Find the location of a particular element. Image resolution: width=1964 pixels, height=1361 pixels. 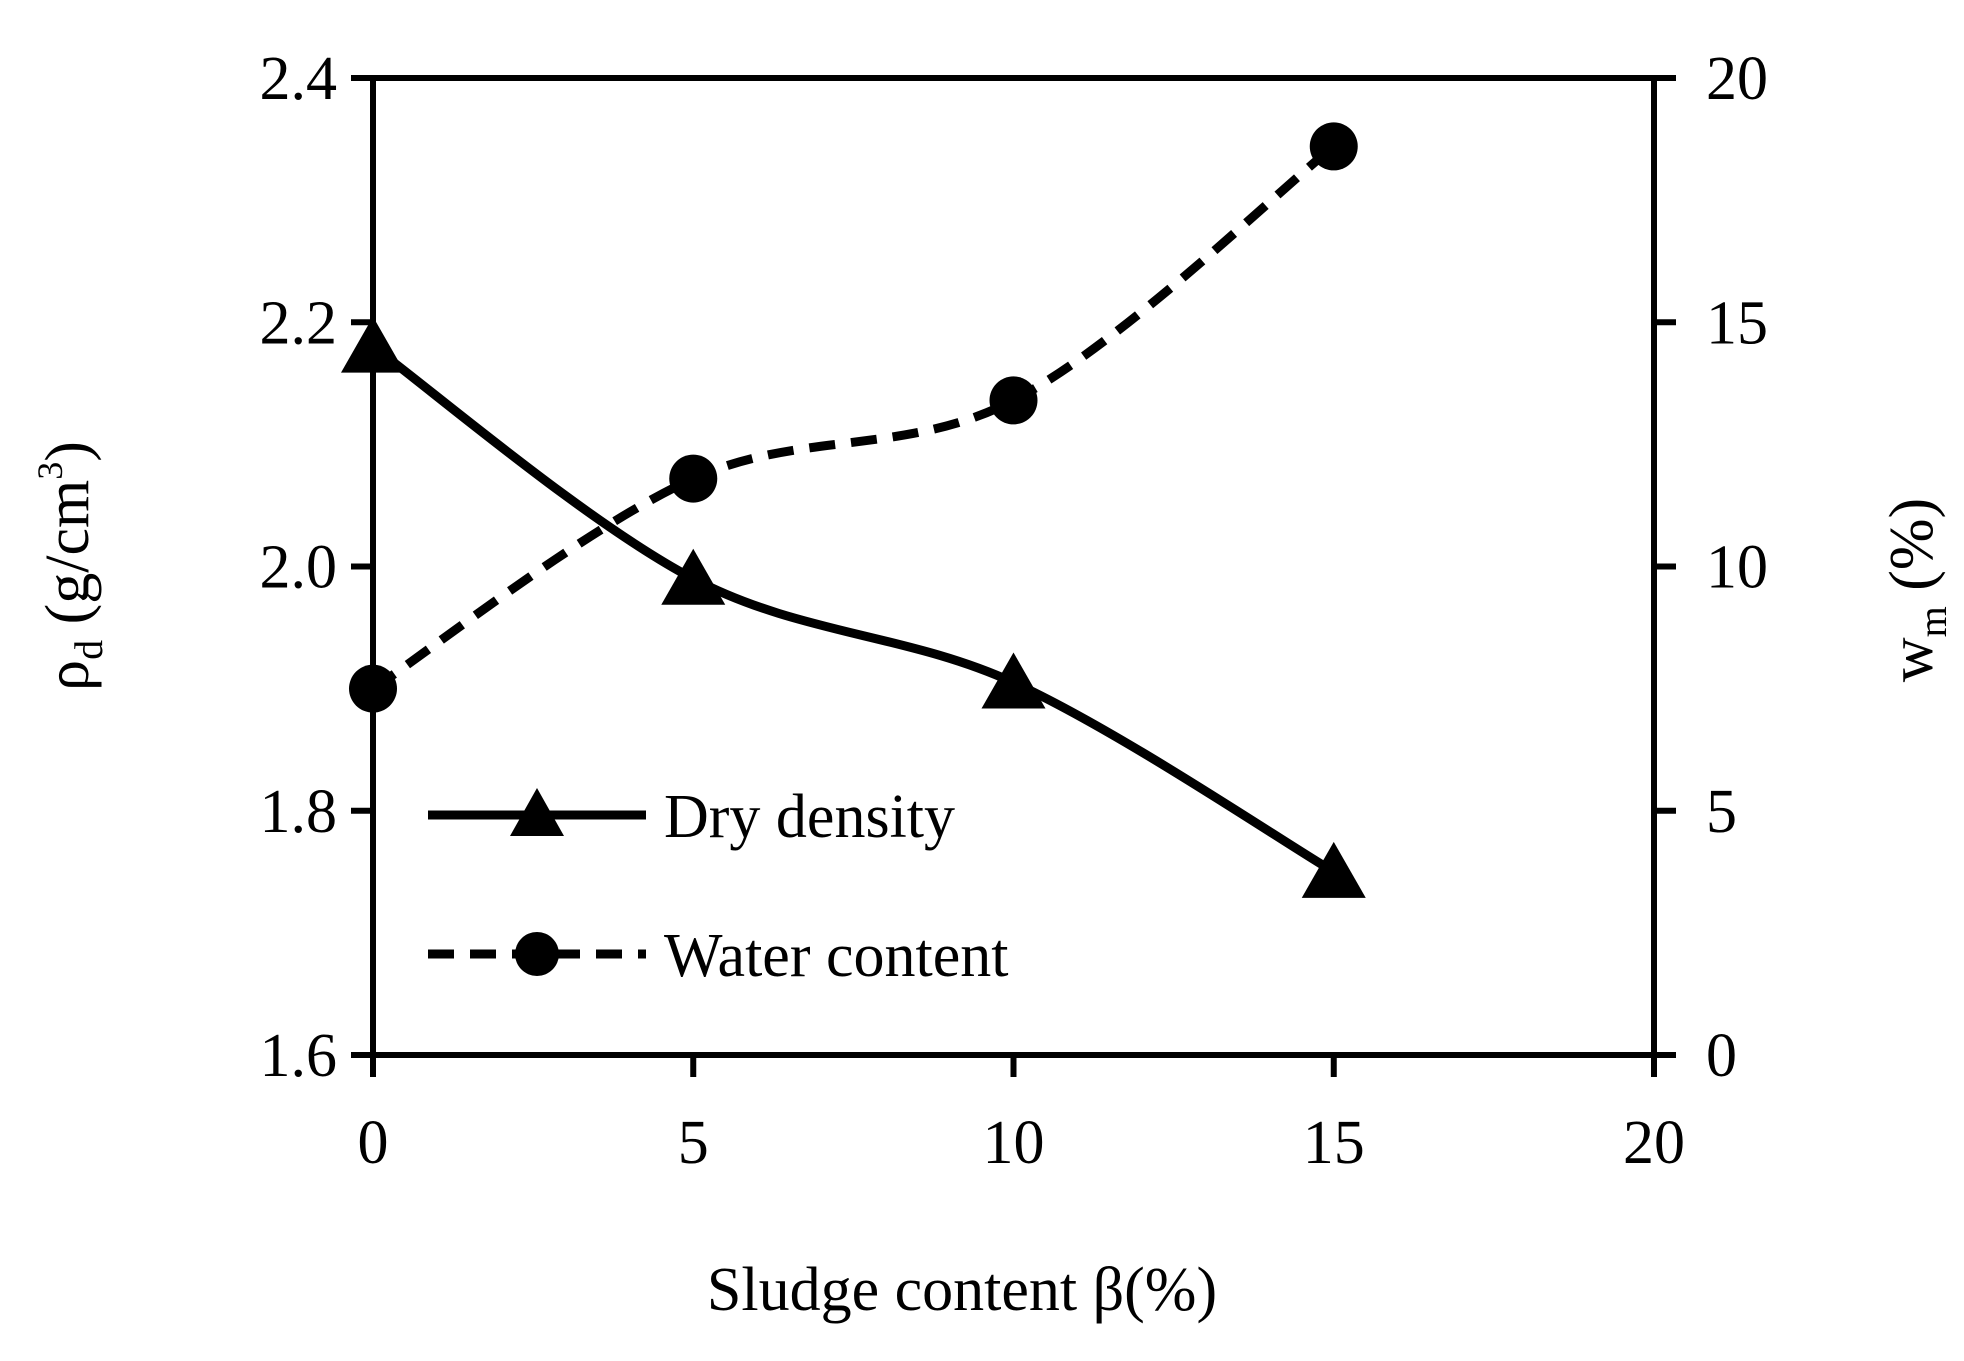

y-right-tick-label: 0 is located at coordinates (1721, 1056).